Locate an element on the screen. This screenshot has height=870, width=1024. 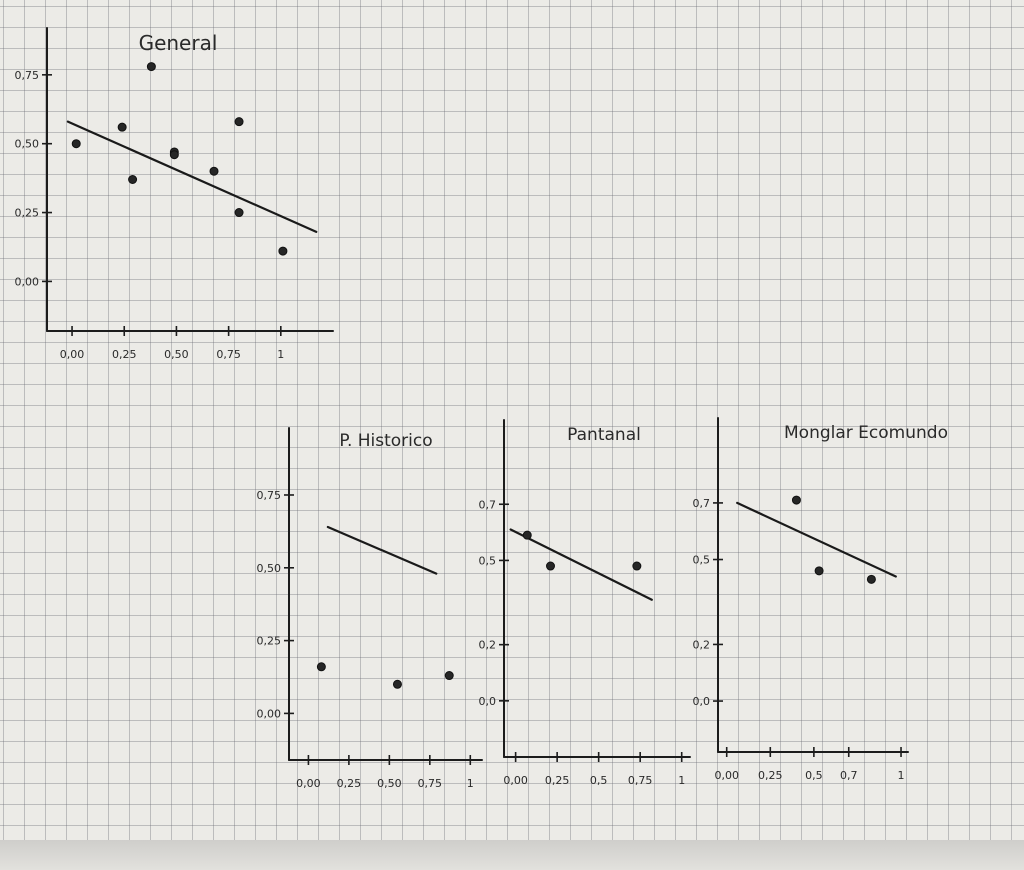
chart-title: P. Historico is located at coordinates (385, 441).